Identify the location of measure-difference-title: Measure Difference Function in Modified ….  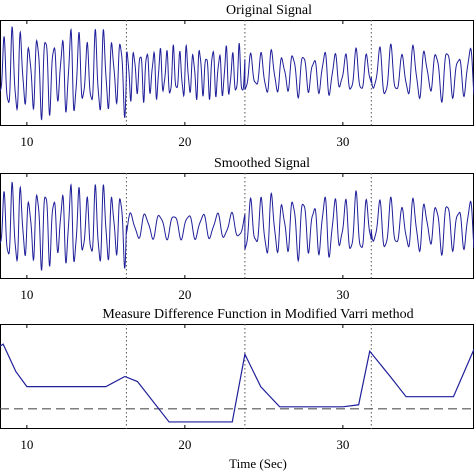
(257, 314).